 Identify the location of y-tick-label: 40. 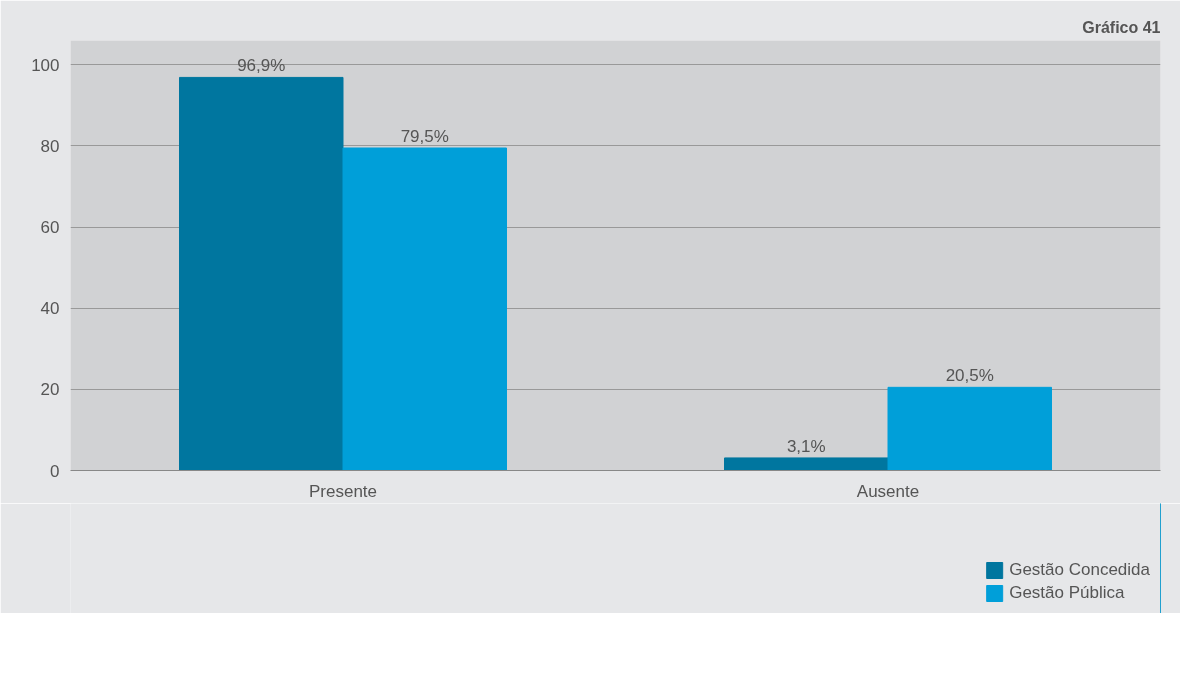
(50, 309).